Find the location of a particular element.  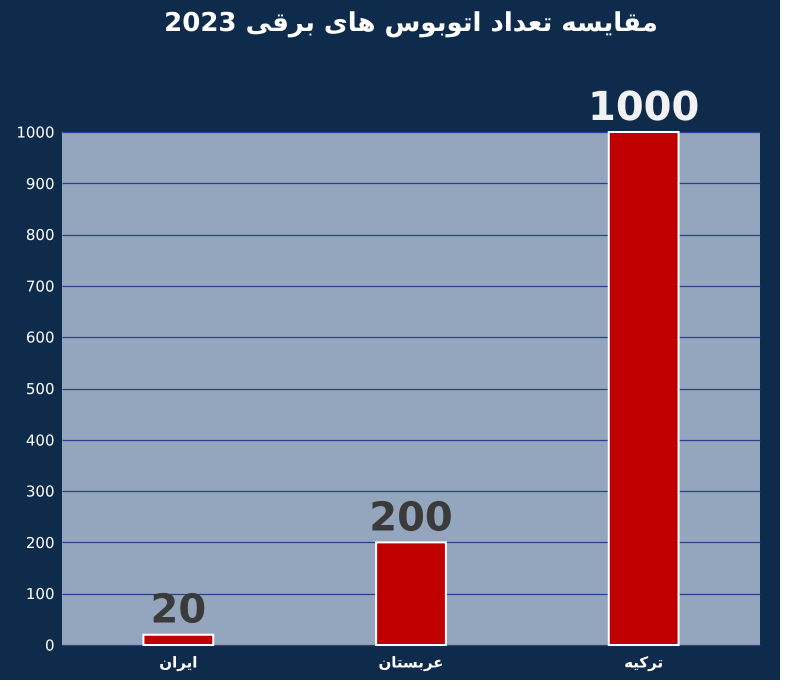

y-tick-label: 300 is located at coordinates (40, 491).